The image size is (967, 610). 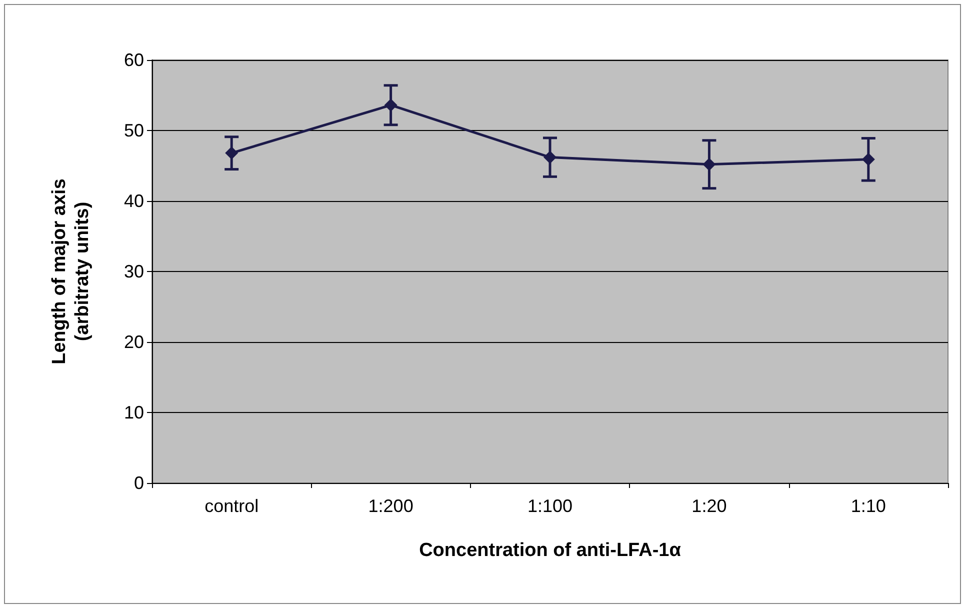 What do you see at coordinates (868, 506) in the screenshot?
I see `x-tick-label: 1:10` at bounding box center [868, 506].